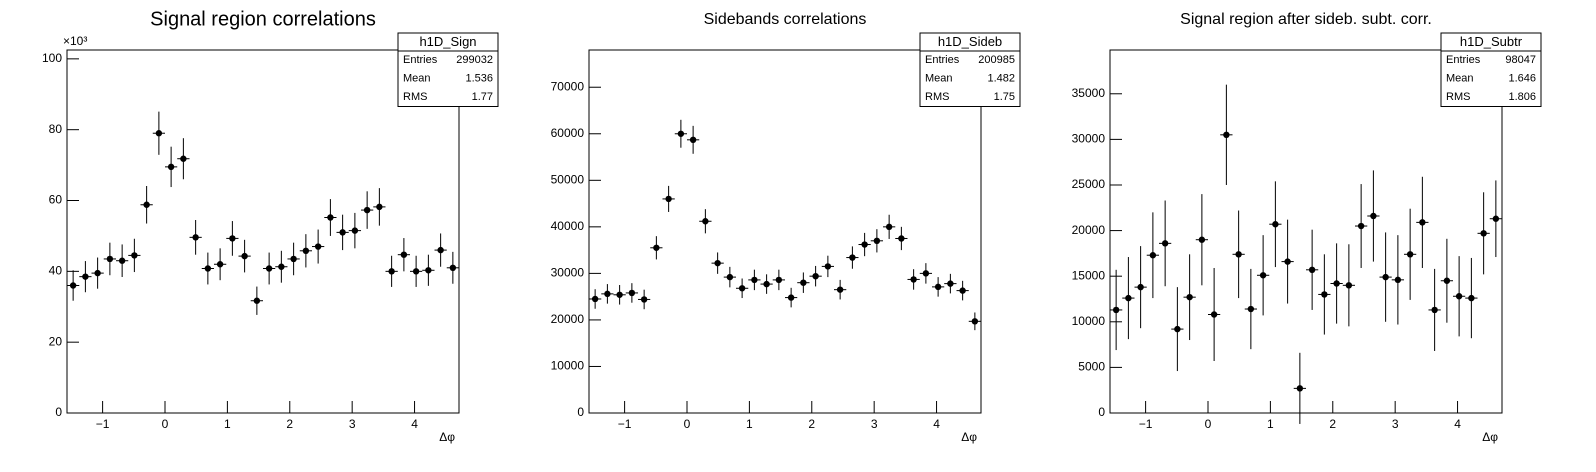 This screenshot has height=472, width=1596. I want to click on stats-label: Mean, so click(417, 79).